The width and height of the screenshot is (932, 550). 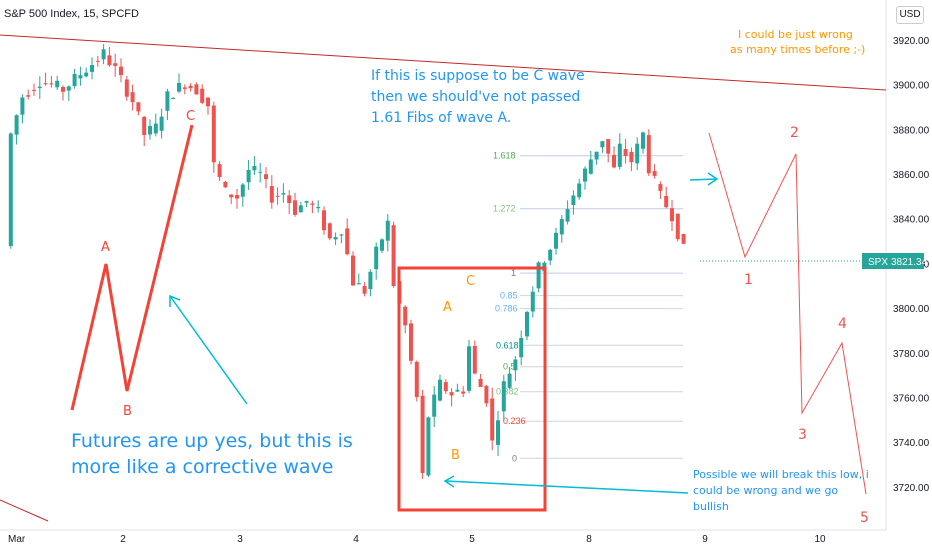 I want to click on projection-path, so click(x=787, y=313).